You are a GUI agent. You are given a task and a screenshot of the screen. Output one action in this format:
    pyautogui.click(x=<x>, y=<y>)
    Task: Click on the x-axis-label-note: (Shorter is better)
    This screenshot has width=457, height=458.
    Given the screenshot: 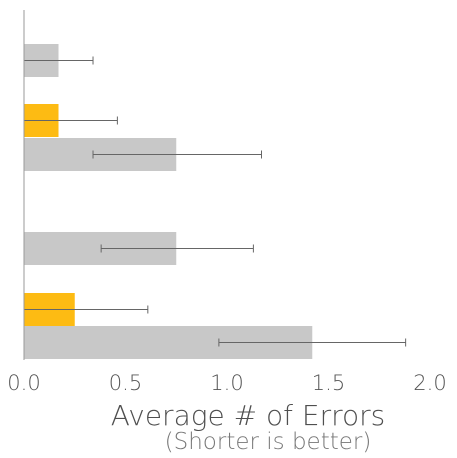 What is the action you would take?
    pyautogui.click(x=268, y=442)
    